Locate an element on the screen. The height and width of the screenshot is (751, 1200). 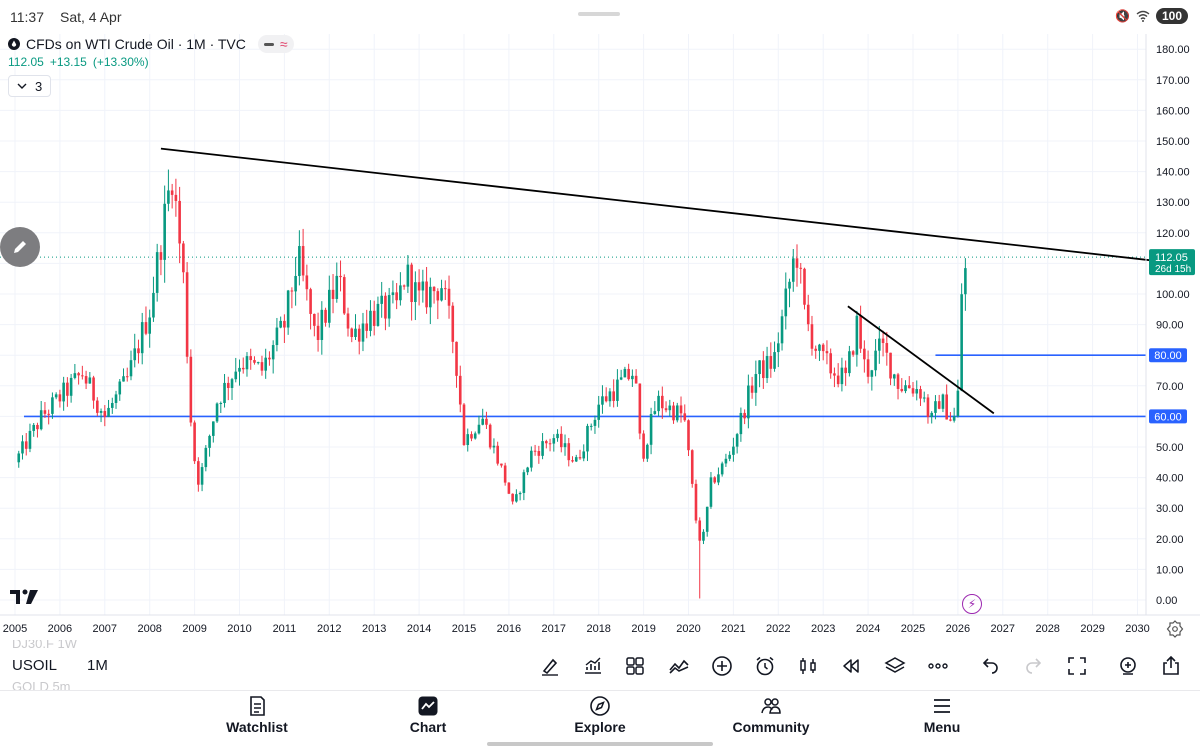
drag-handle is located at coordinates (599, 14).